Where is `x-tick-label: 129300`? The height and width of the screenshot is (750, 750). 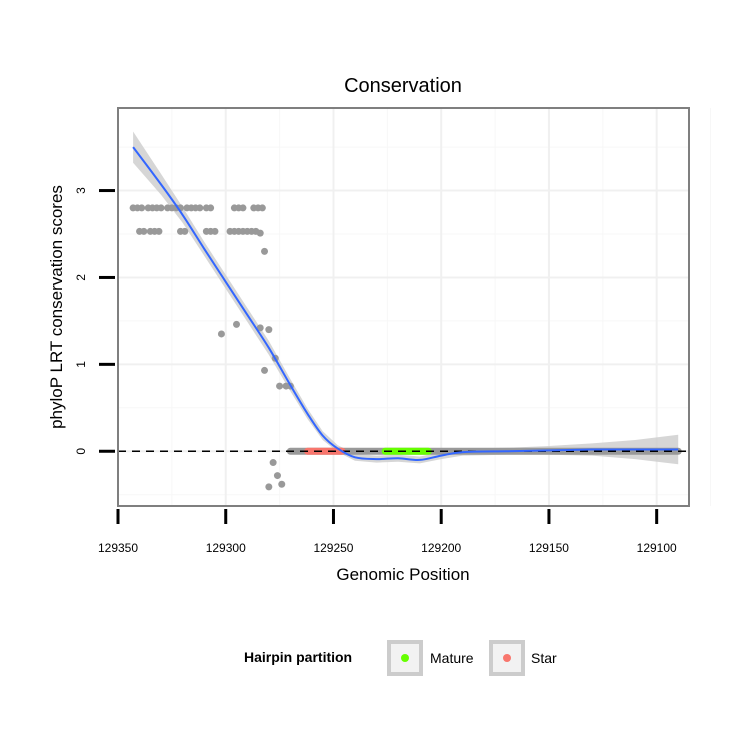
x-tick-label: 129300 is located at coordinates (226, 548).